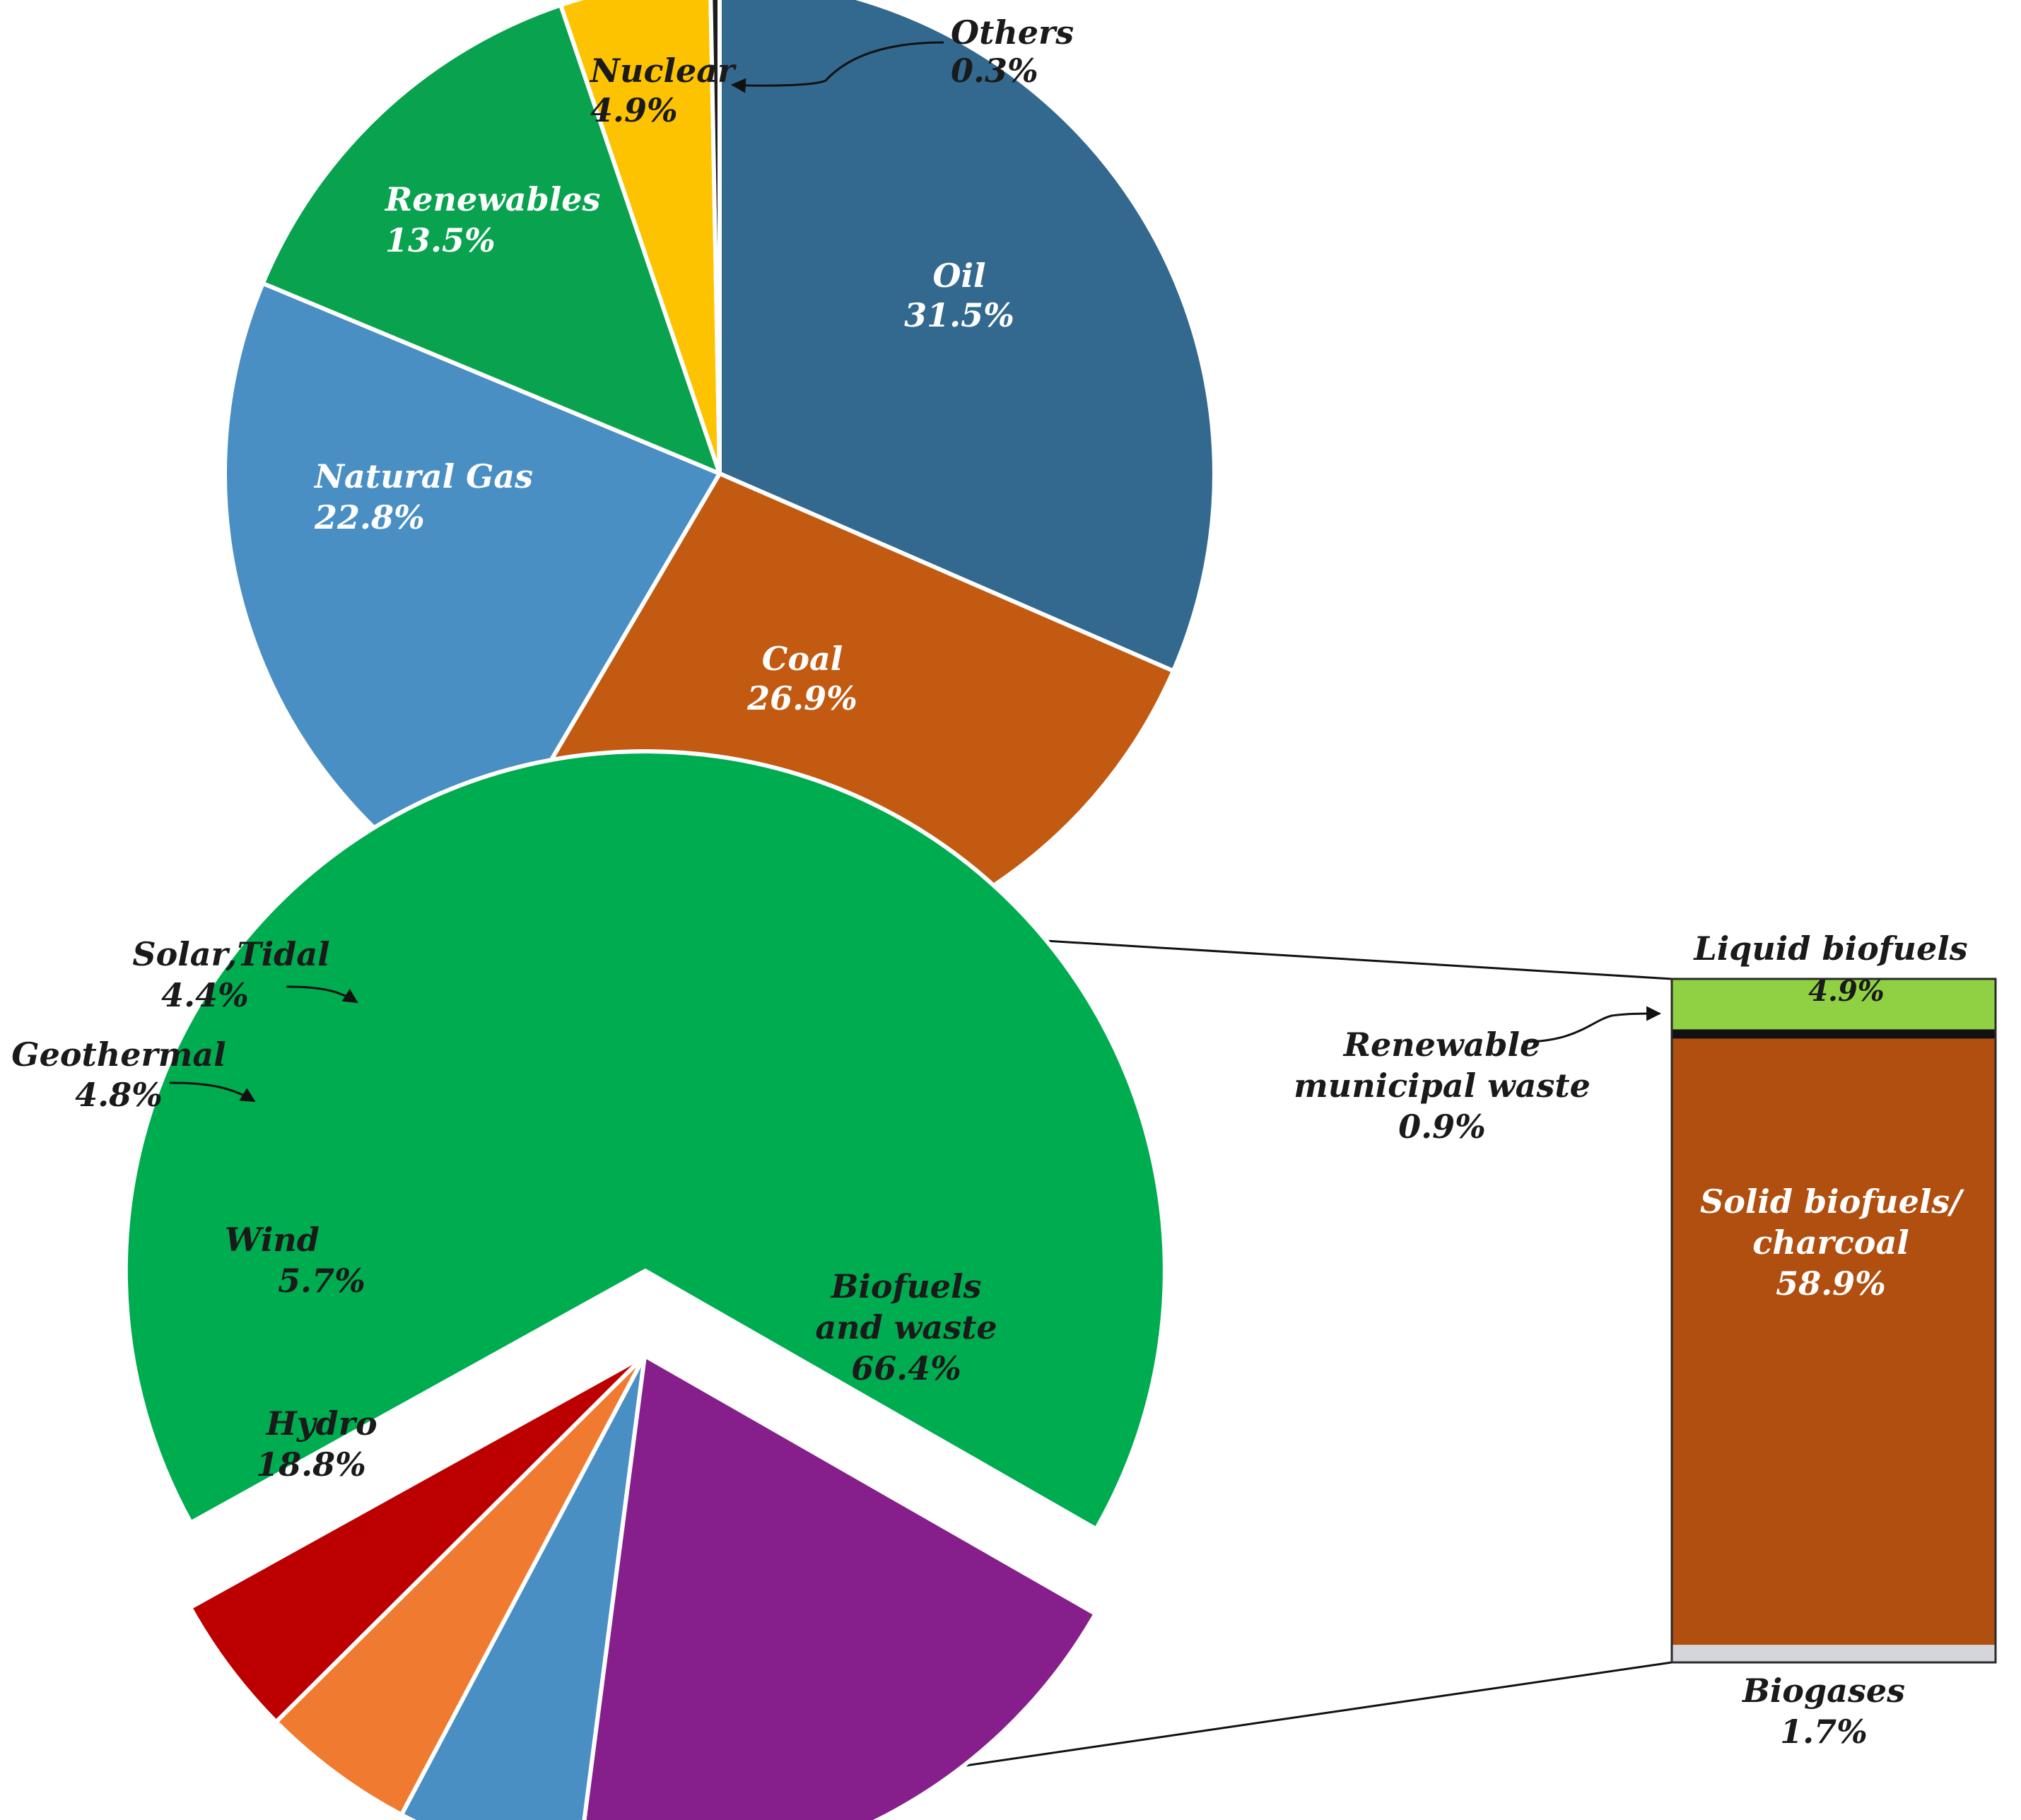 The width and height of the screenshot is (2021, 1820). I want to click on slice-value-hydro: 18.8%, so click(311, 1465).